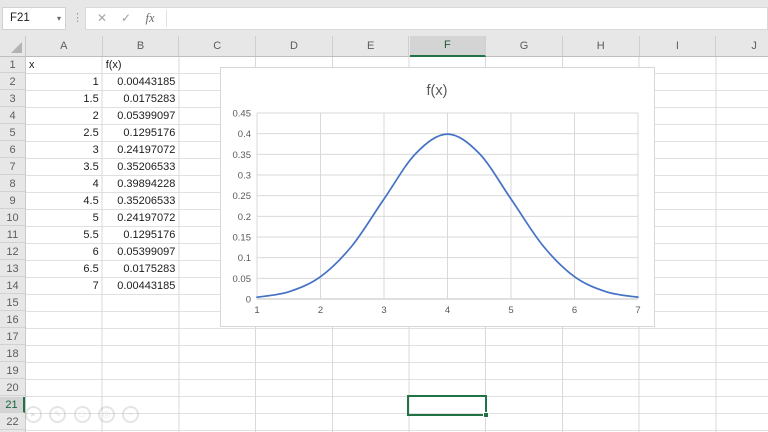  I want to click on row-header-21: 21, so click(12, 405).